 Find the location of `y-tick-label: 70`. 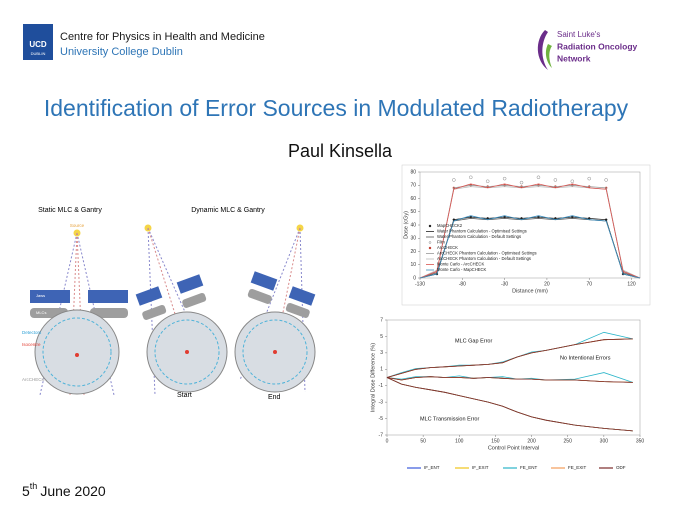

y-tick-label: 70 is located at coordinates (413, 186).